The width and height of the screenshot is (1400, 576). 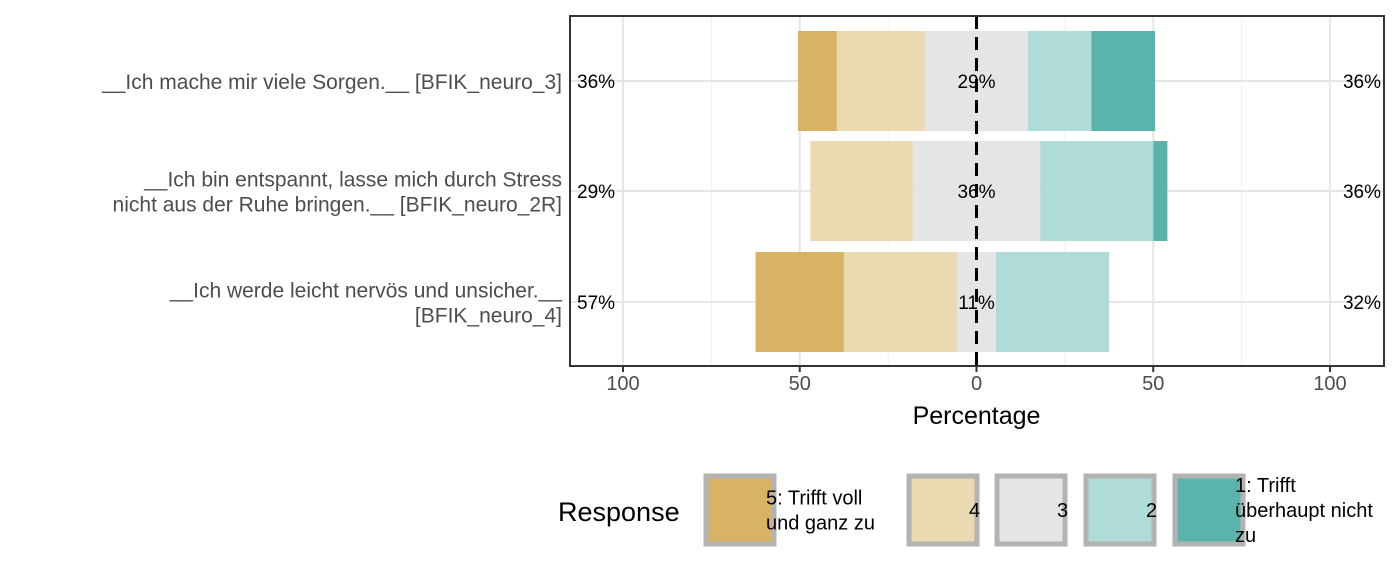 What do you see at coordinates (596, 82) in the screenshot?
I see `left-percentage-label: 36%` at bounding box center [596, 82].